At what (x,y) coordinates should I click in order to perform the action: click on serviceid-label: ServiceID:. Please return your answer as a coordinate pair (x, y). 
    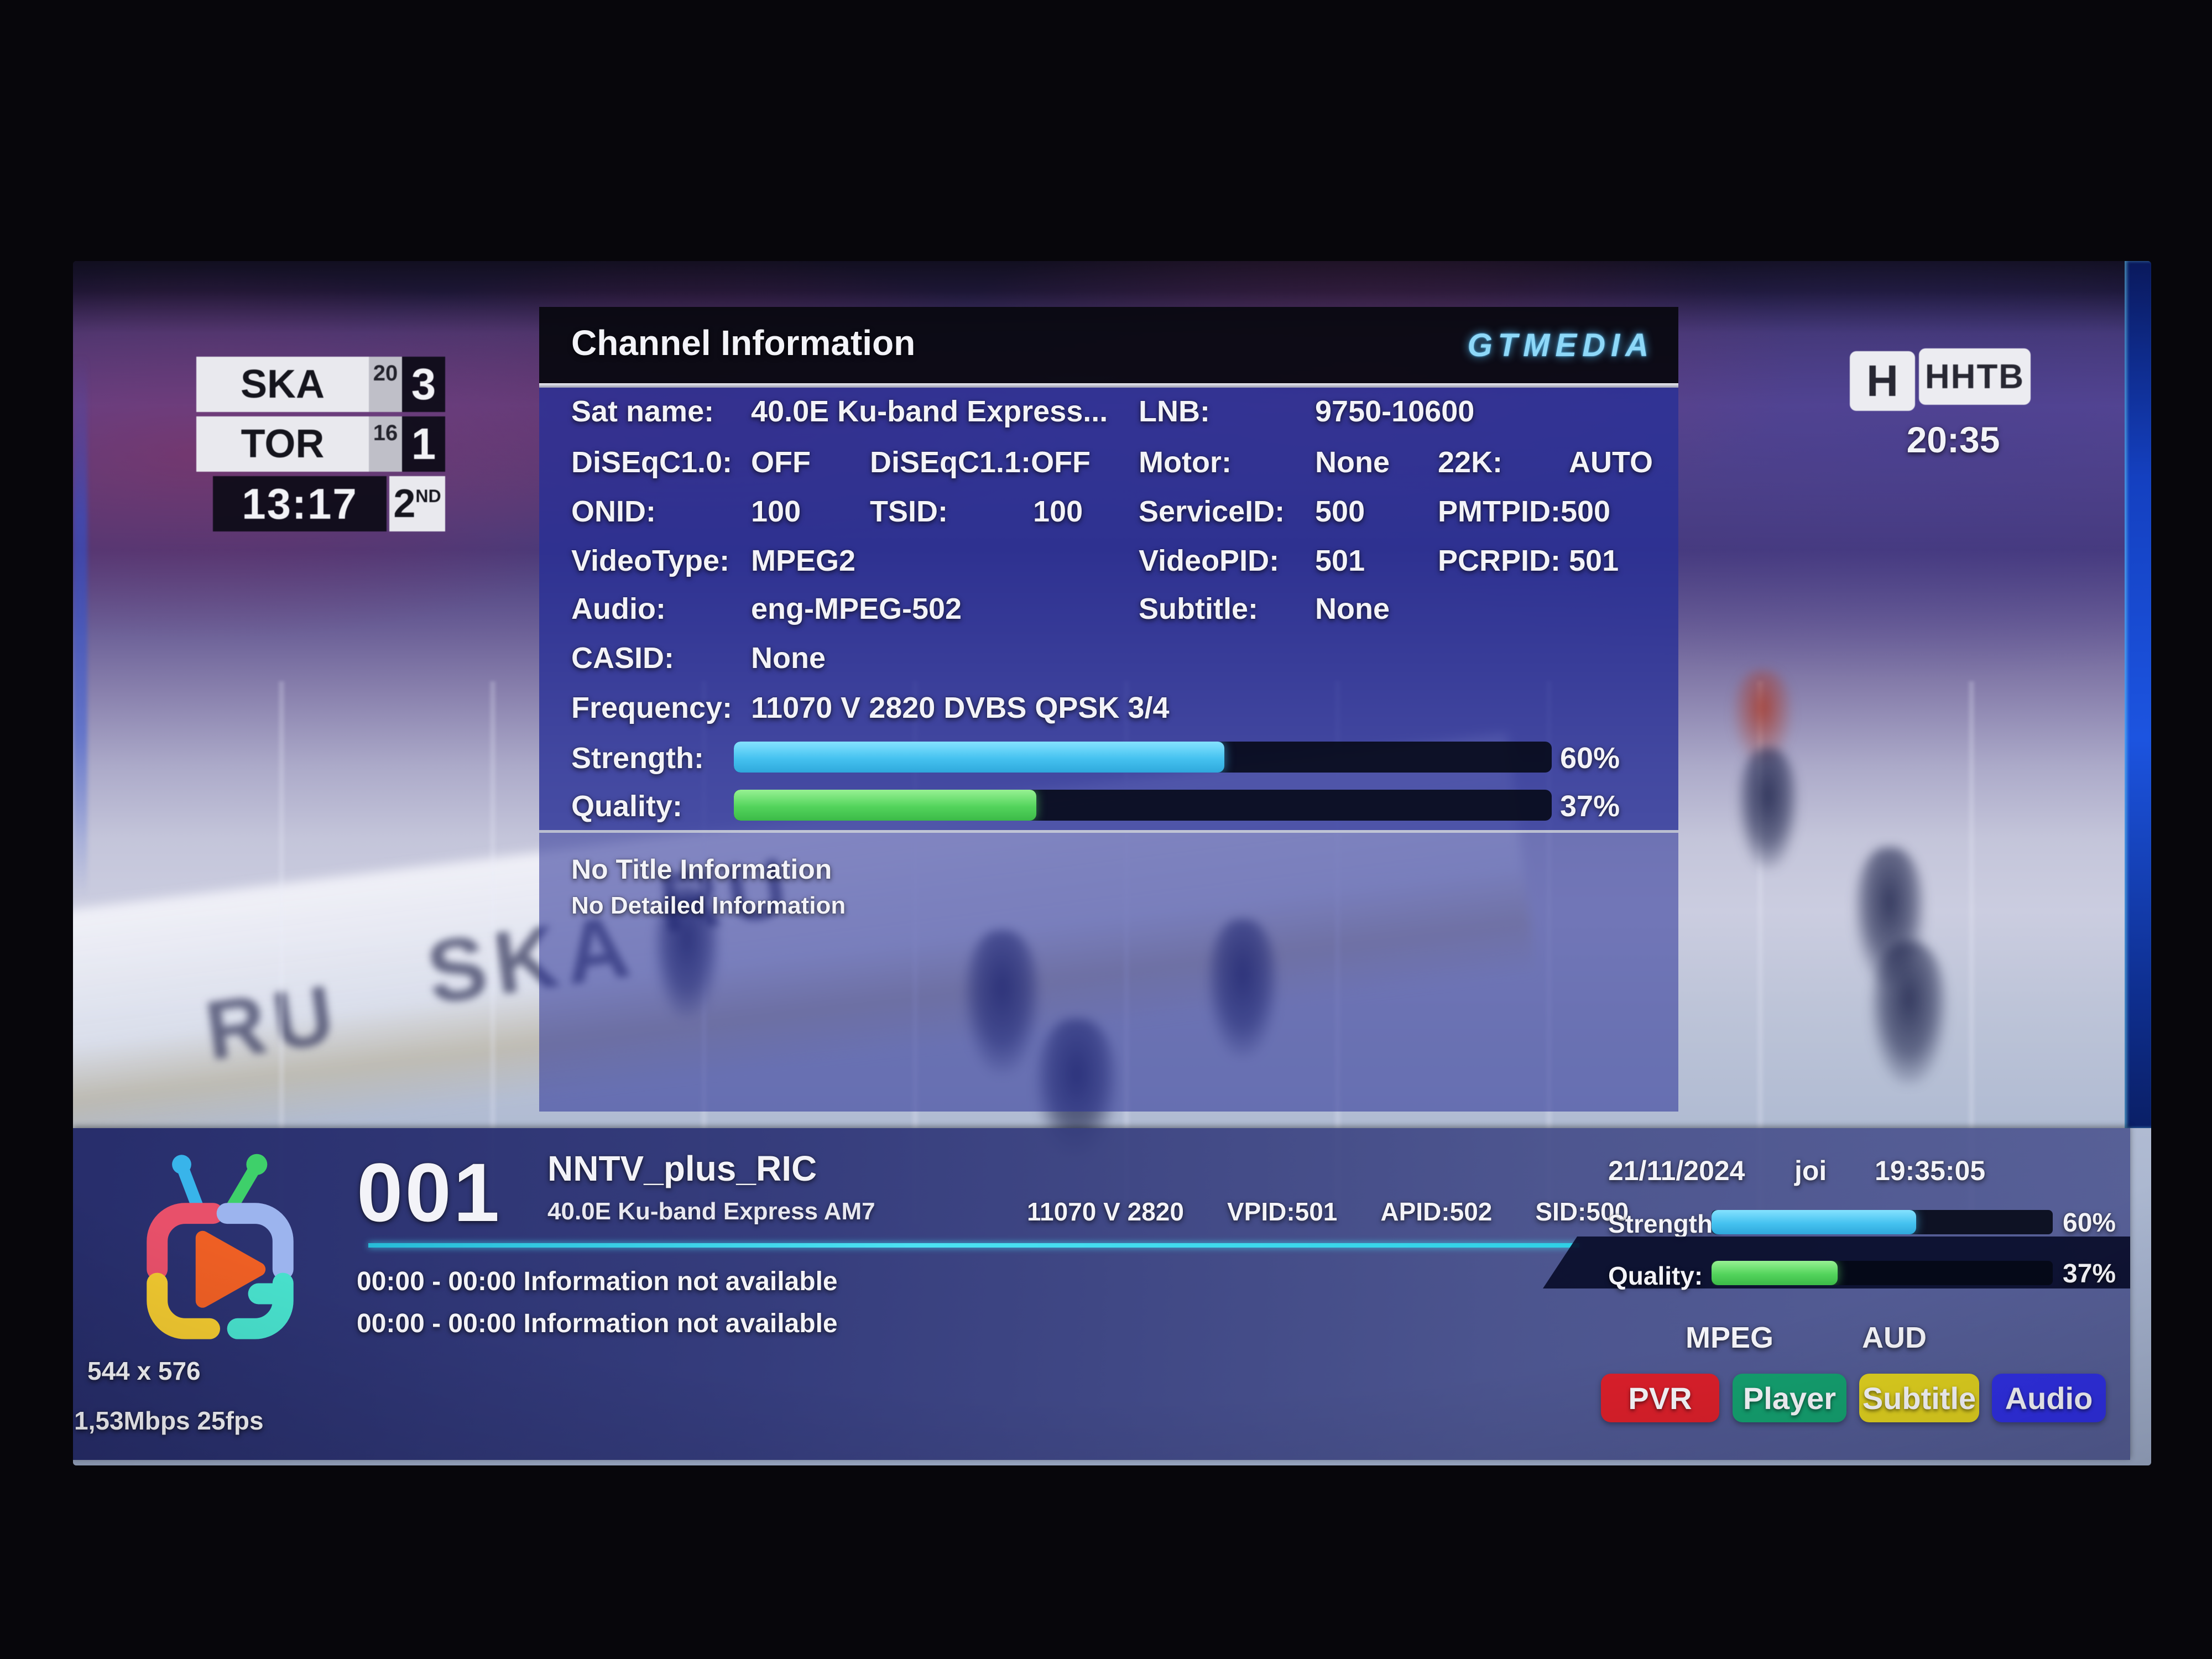
    Looking at the image, I should click on (1212, 512).